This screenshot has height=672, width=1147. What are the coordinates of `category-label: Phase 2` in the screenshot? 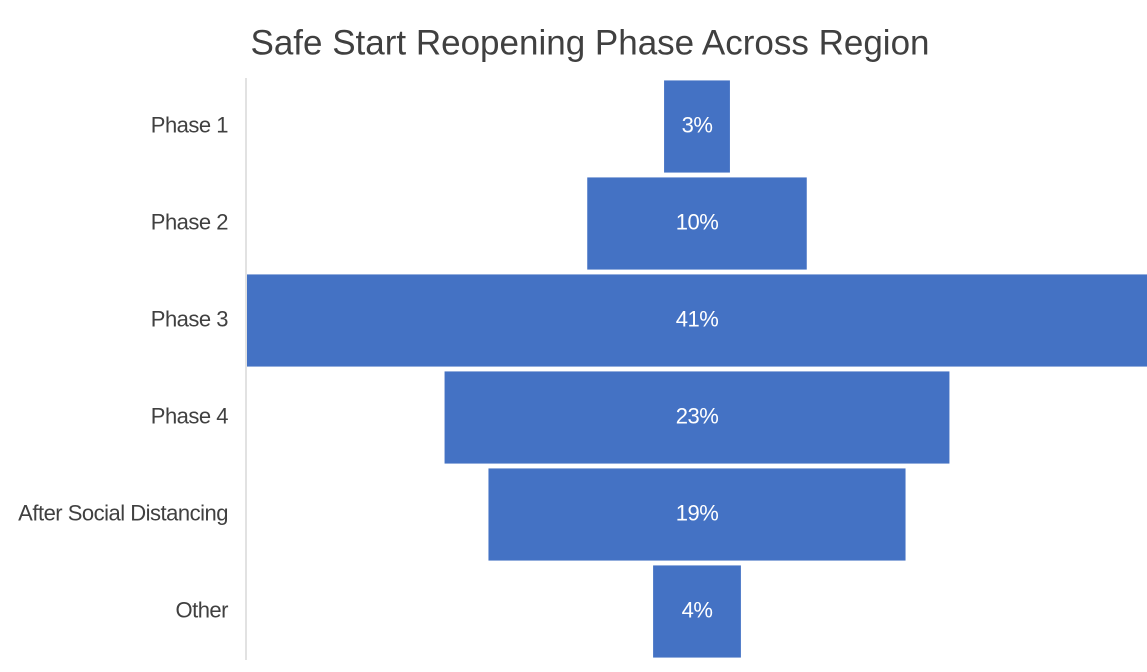 It's located at (189, 221).